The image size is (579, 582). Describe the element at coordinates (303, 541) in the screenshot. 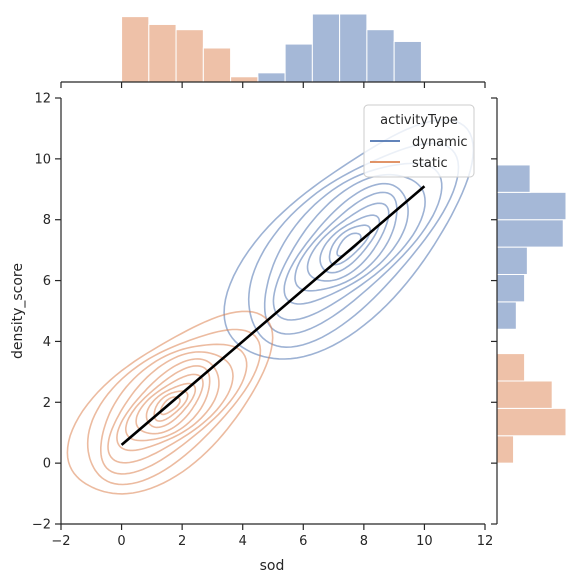

I see `x-tick-label: 6` at that location.